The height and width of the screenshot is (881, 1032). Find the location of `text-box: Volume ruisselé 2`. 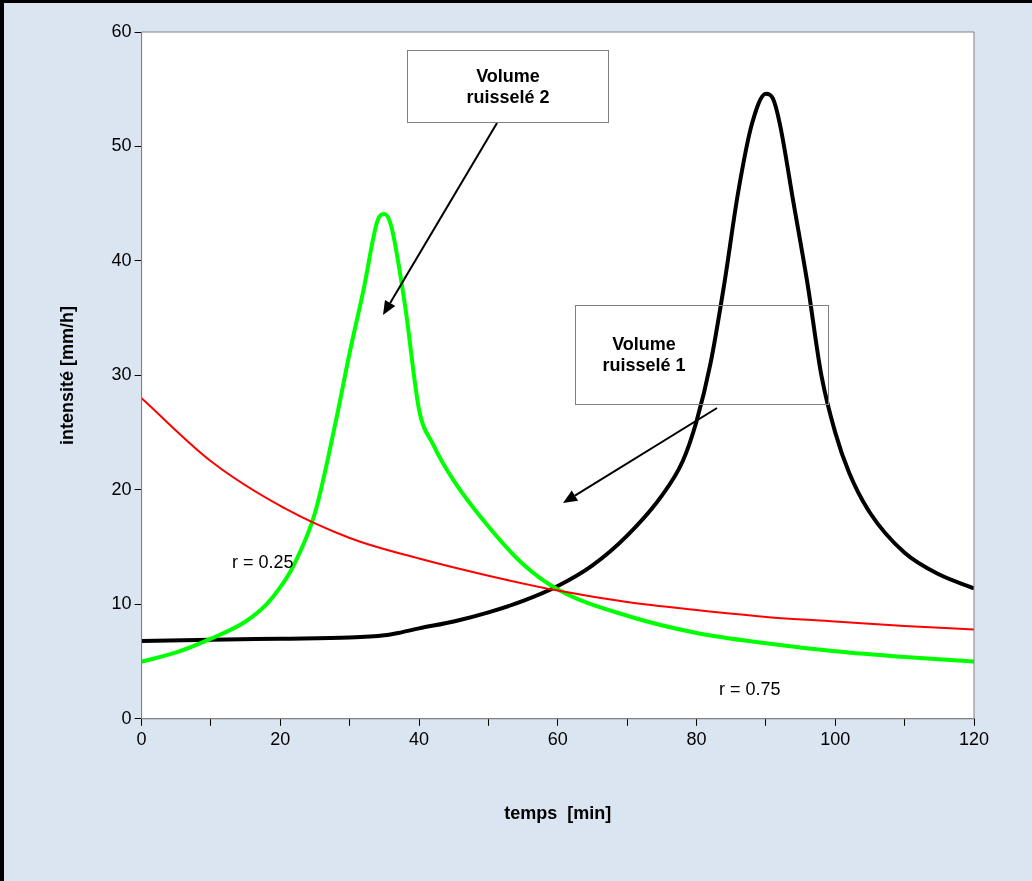

text-box: Volume ruisselé 2 is located at coordinates (508, 86).